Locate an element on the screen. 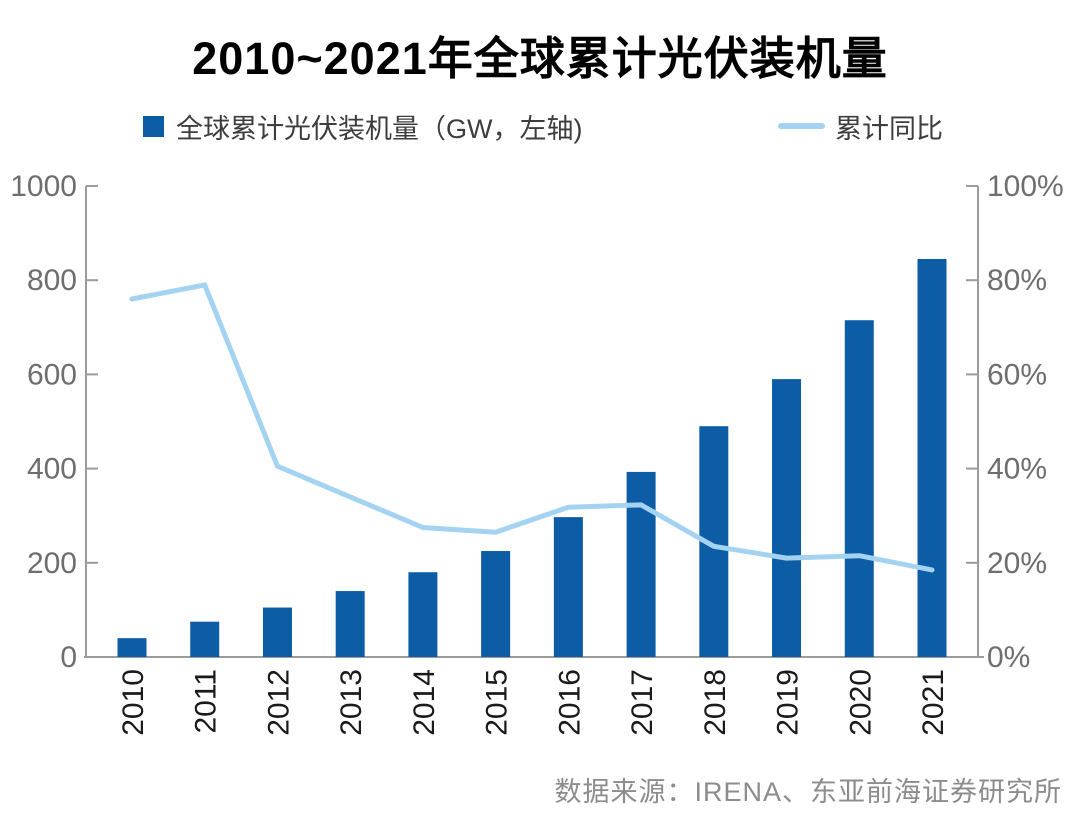  x-axis-year-label: 2014 is located at coordinates (424, 702).